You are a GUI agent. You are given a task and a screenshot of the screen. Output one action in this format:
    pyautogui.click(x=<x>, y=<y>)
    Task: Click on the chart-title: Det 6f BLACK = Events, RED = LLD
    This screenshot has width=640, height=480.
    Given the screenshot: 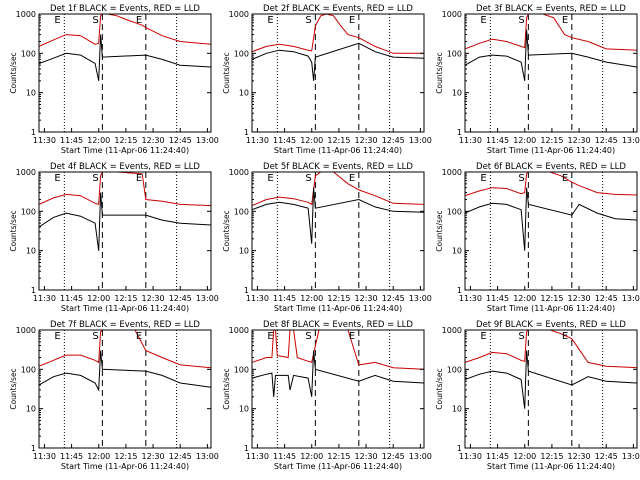 What is the action you would take?
    pyautogui.click(x=551, y=167)
    